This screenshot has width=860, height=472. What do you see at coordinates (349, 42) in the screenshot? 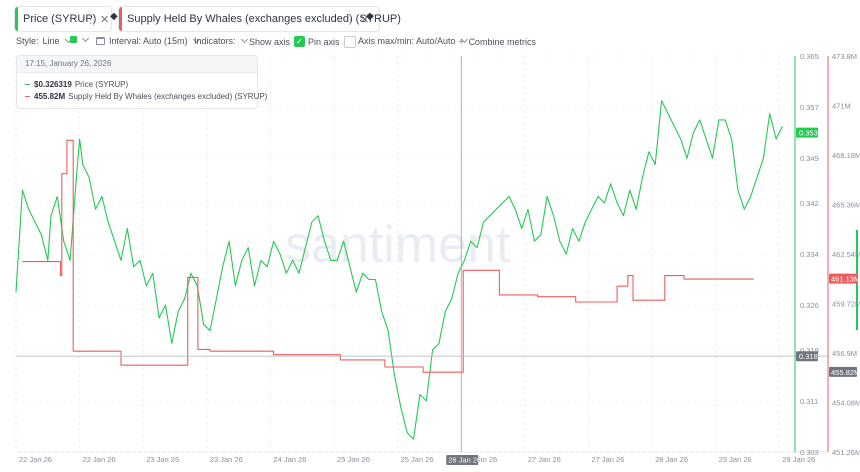
I see `checkbox-unchecked-icon` at bounding box center [349, 42].